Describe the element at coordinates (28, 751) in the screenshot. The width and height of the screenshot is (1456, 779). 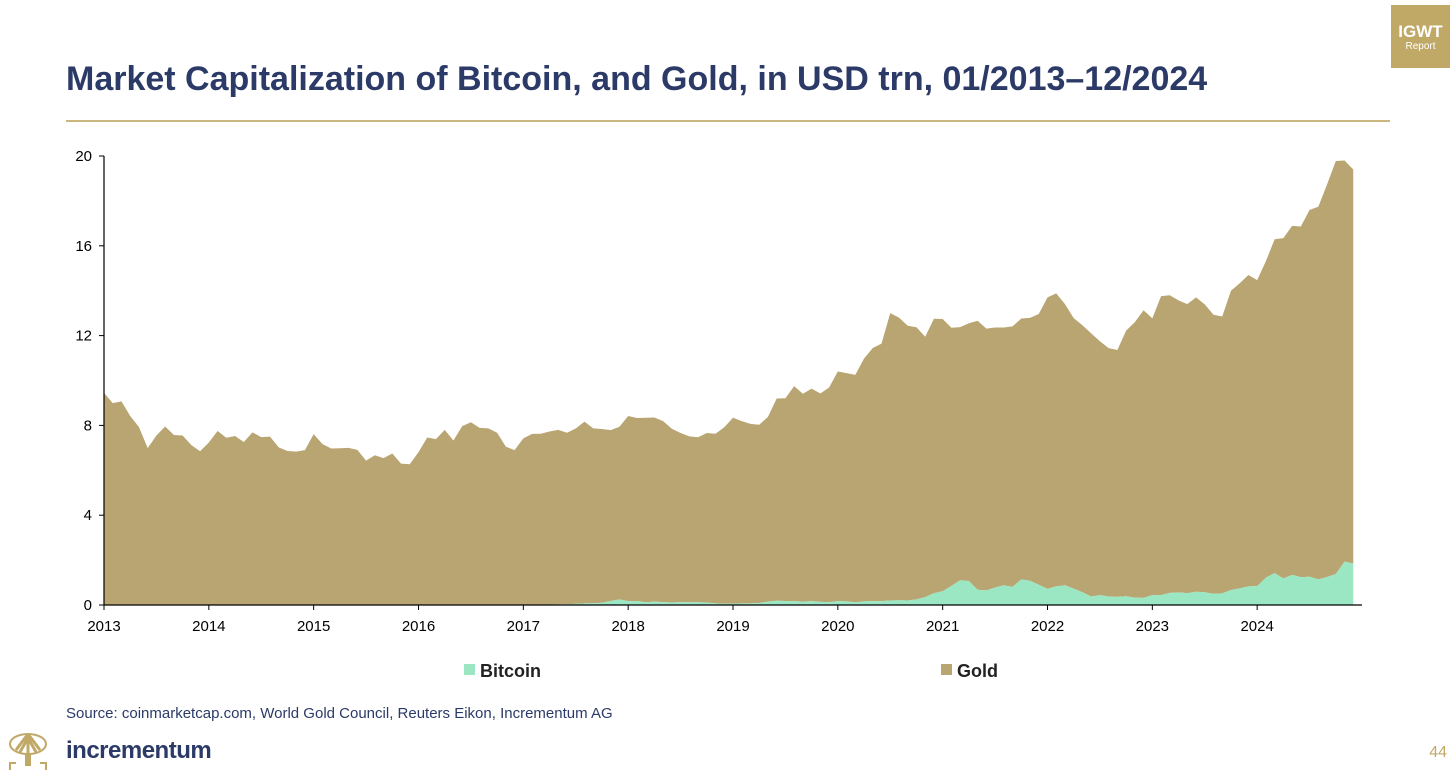
I see `incrementum-tree-logo-icon` at that location.